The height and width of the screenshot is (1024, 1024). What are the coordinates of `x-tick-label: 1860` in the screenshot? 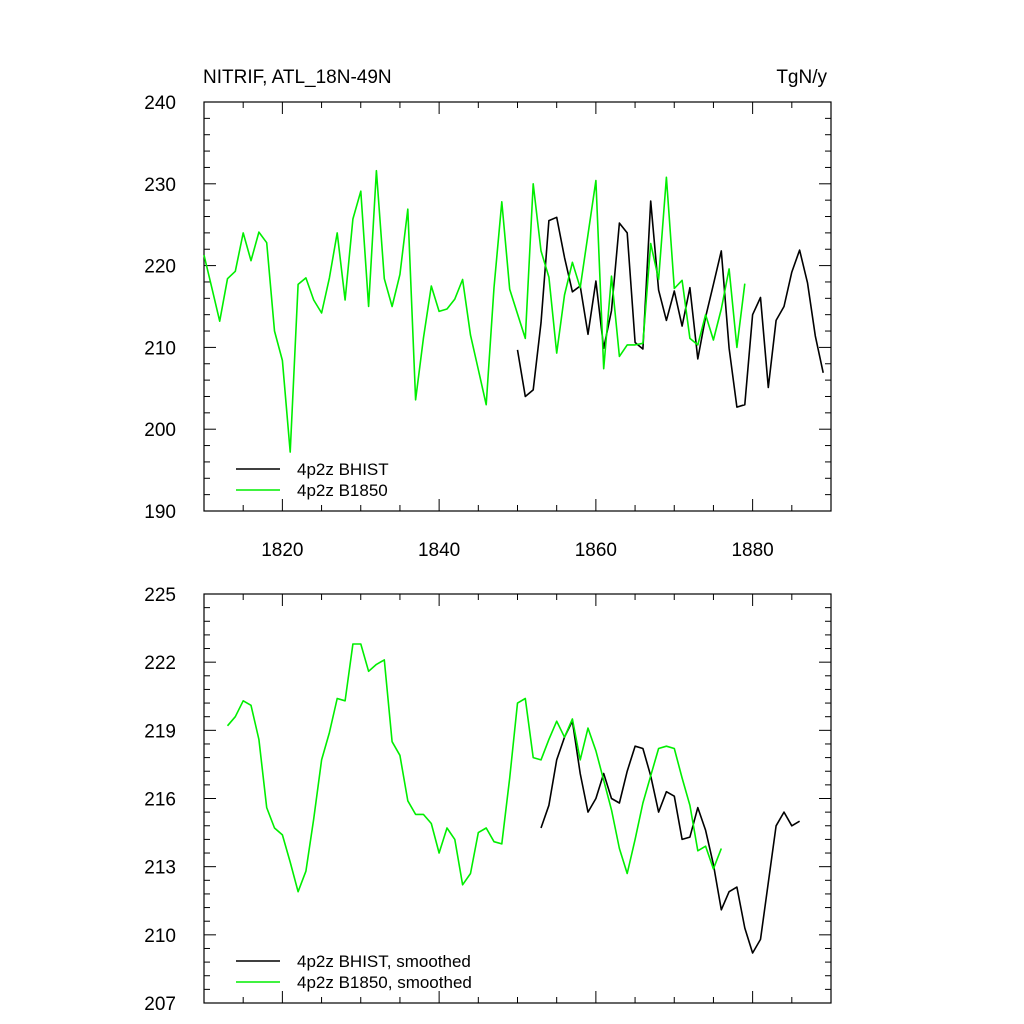 It's located at (596, 550).